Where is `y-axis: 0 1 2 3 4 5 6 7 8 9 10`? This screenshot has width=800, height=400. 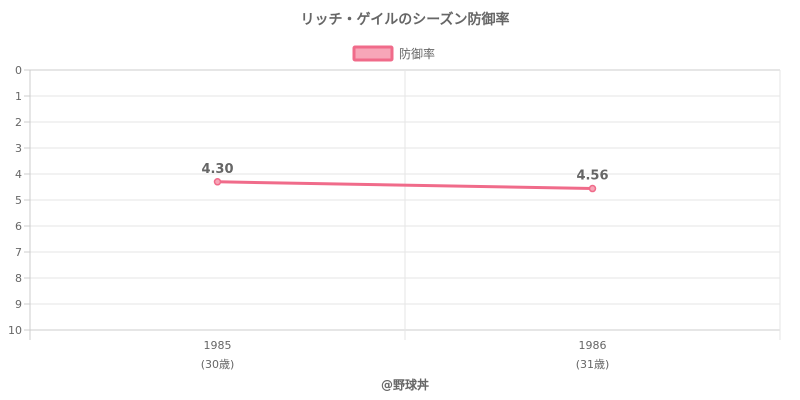
y-axis: 0 1 2 3 4 5 6 7 8 9 10 is located at coordinates (19, 200).